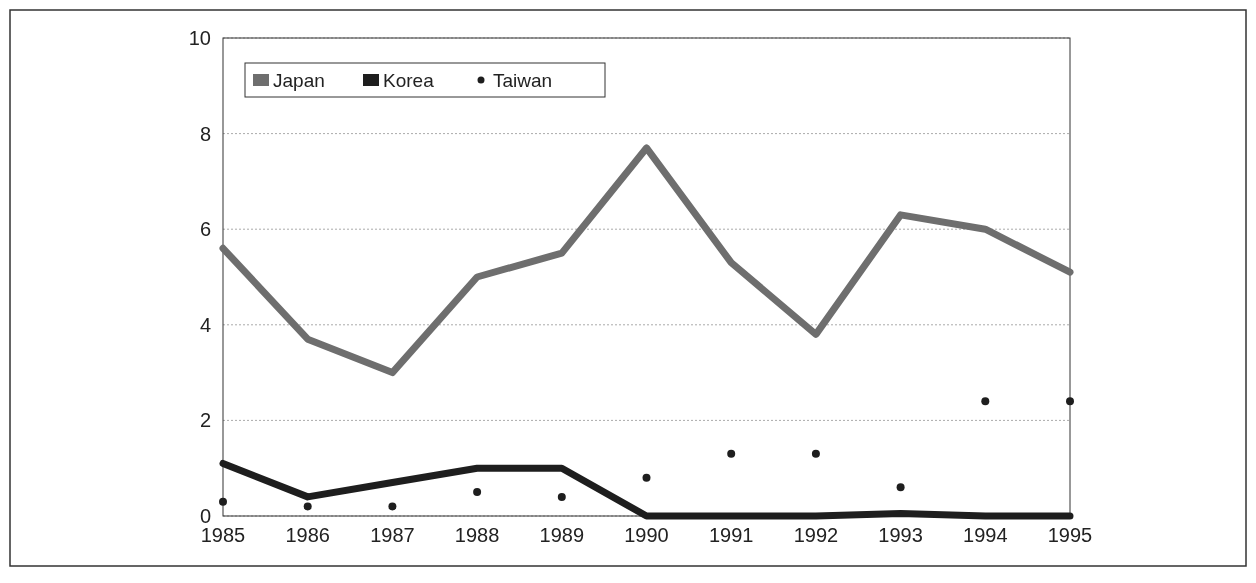 The height and width of the screenshot is (583, 1256). Describe the element at coordinates (477, 535) in the screenshot. I see `x-tick-label: 1988` at that location.